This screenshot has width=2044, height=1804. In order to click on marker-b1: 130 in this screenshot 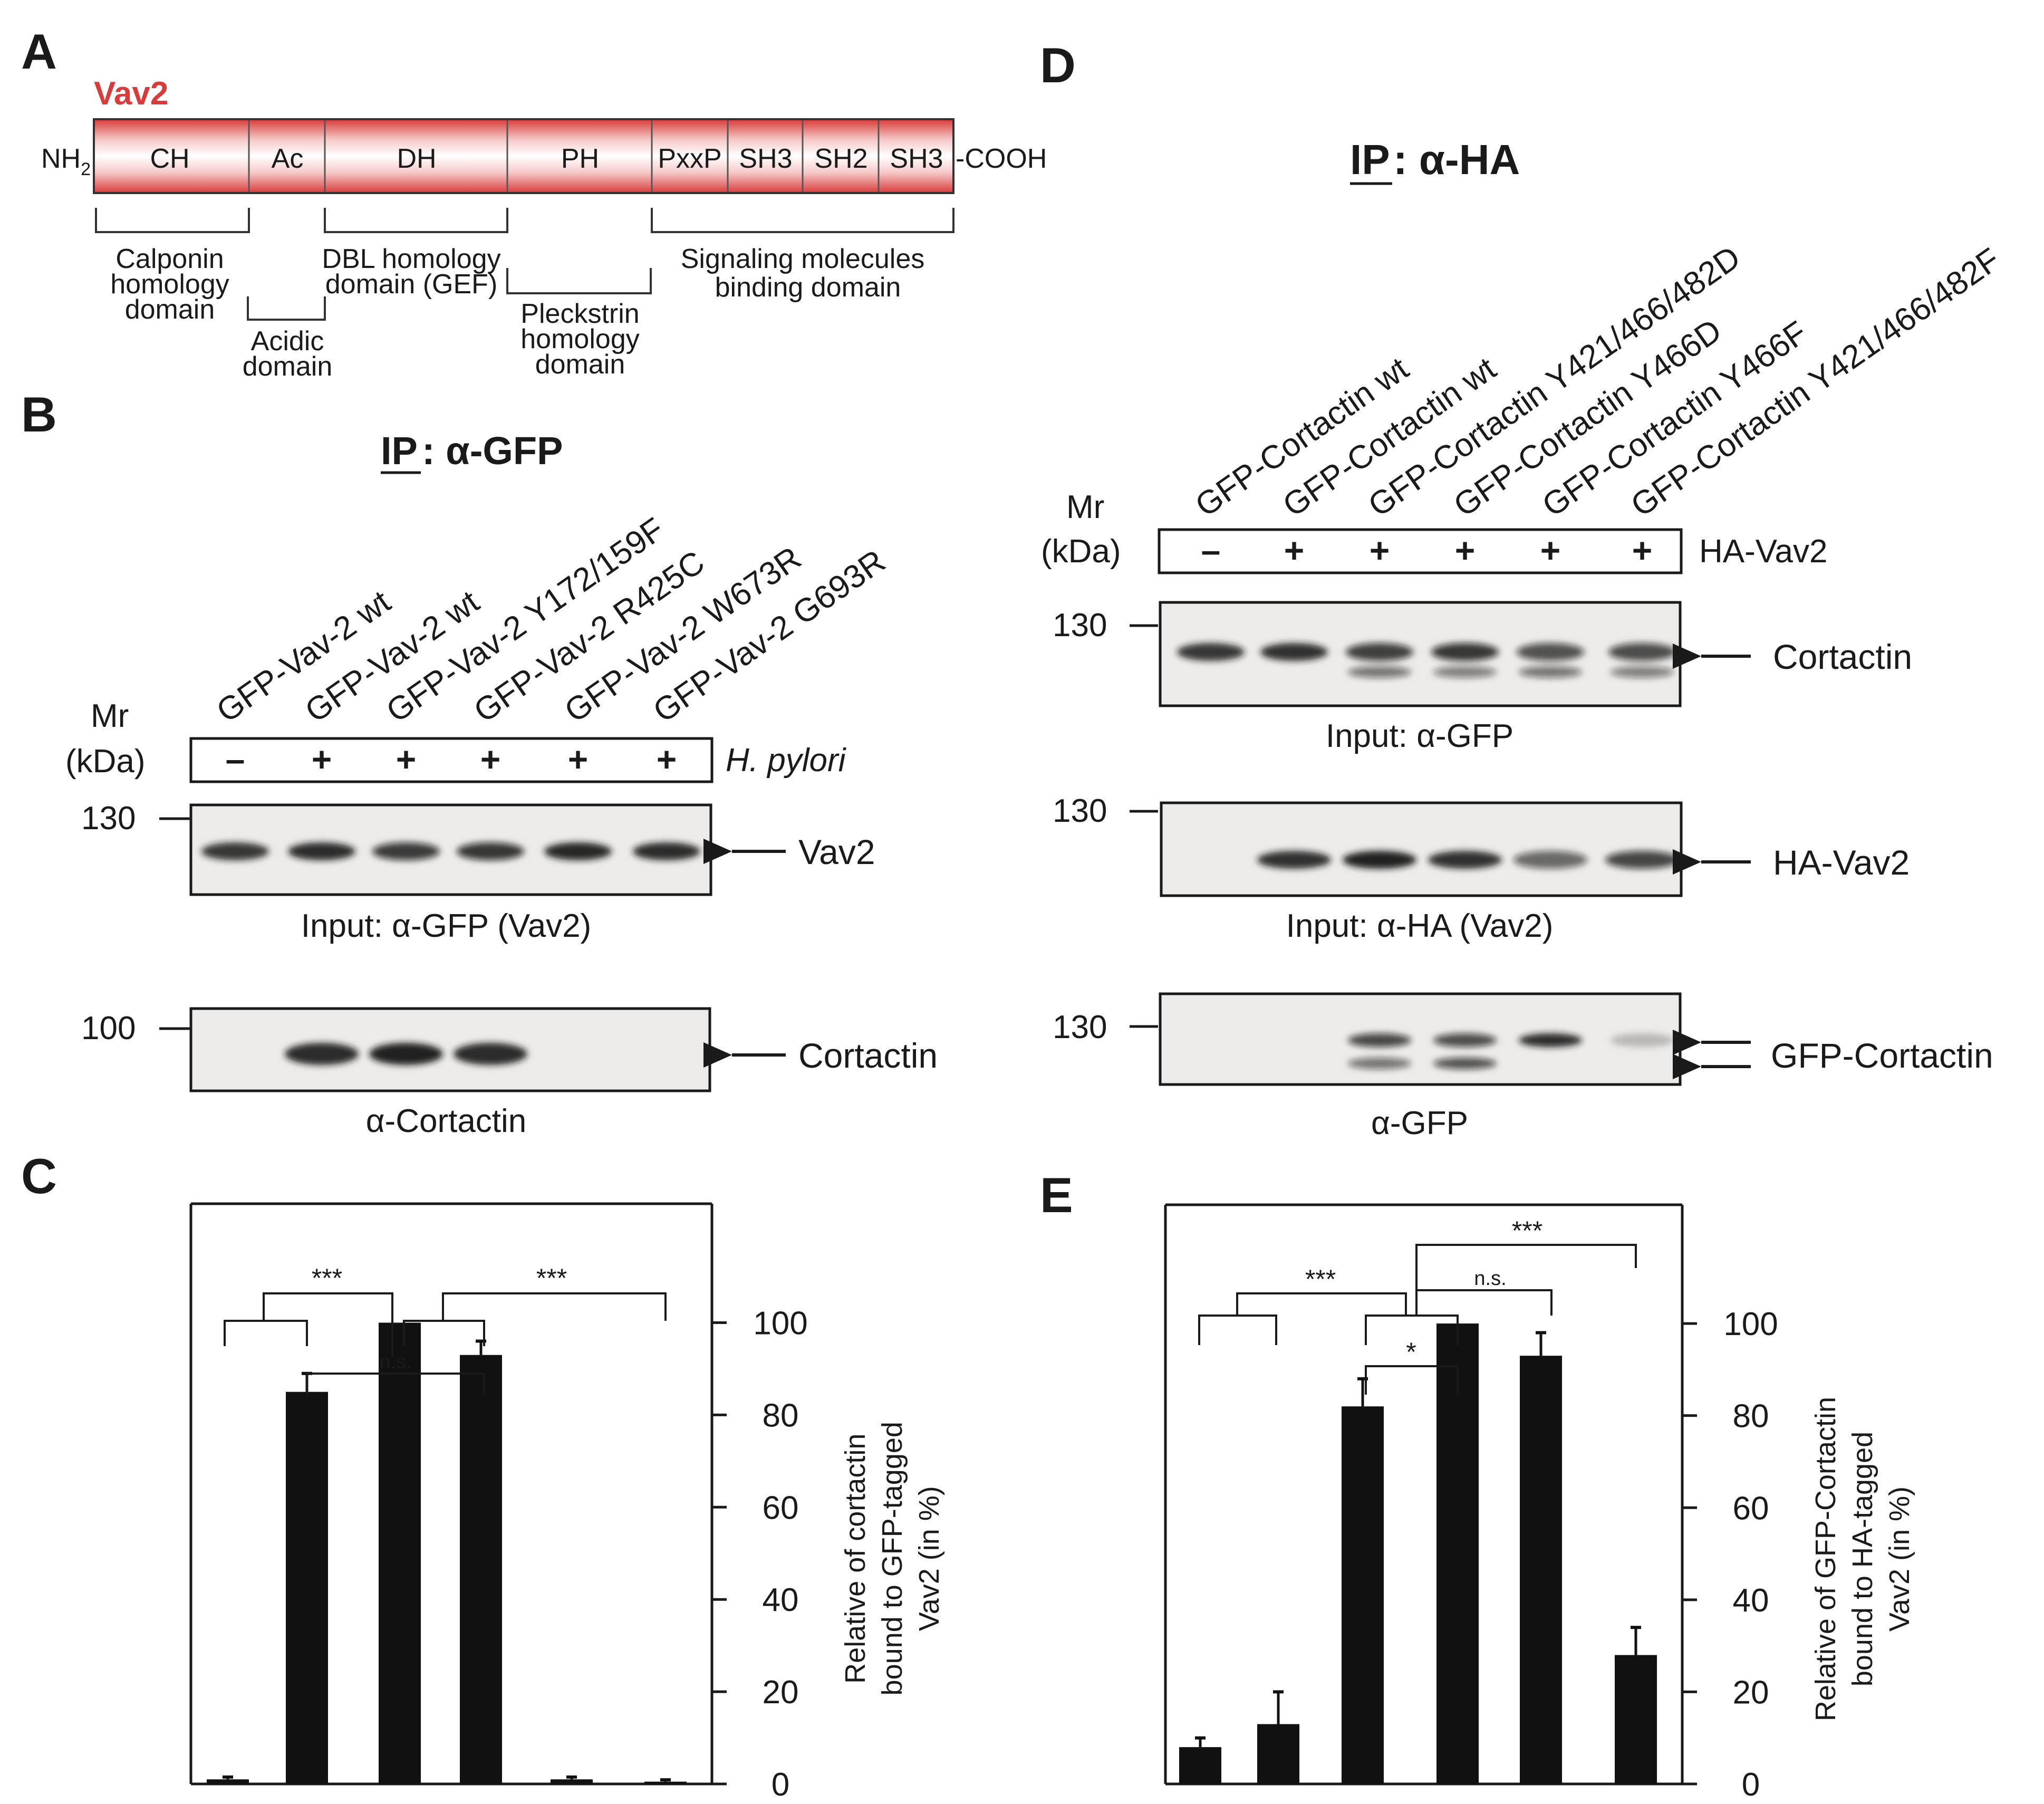, I will do `click(108, 819)`.